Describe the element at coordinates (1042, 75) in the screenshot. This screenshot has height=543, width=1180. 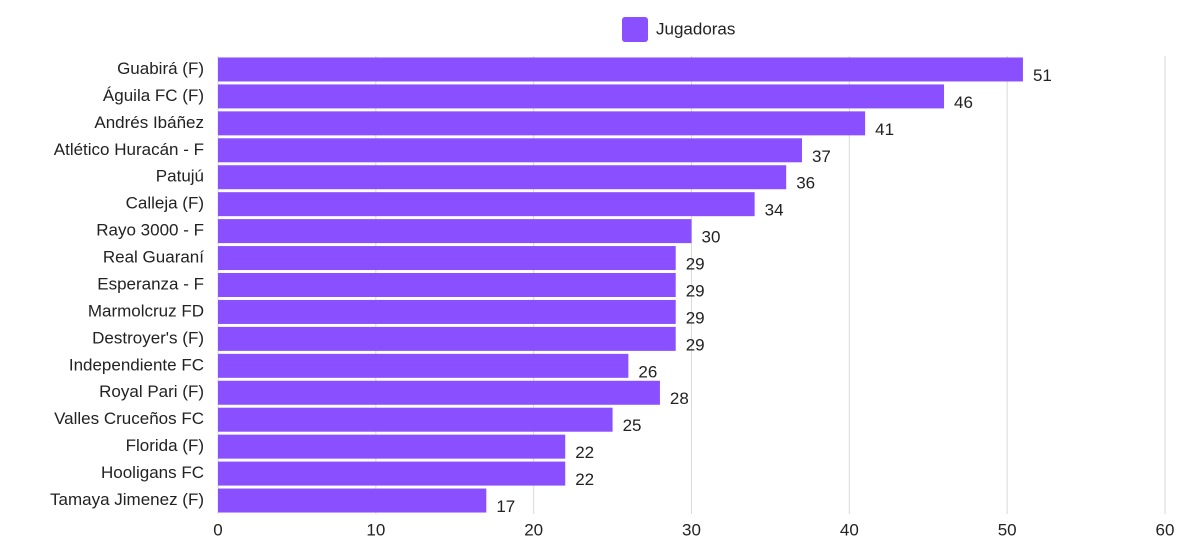
I see `value-label: 51` at that location.